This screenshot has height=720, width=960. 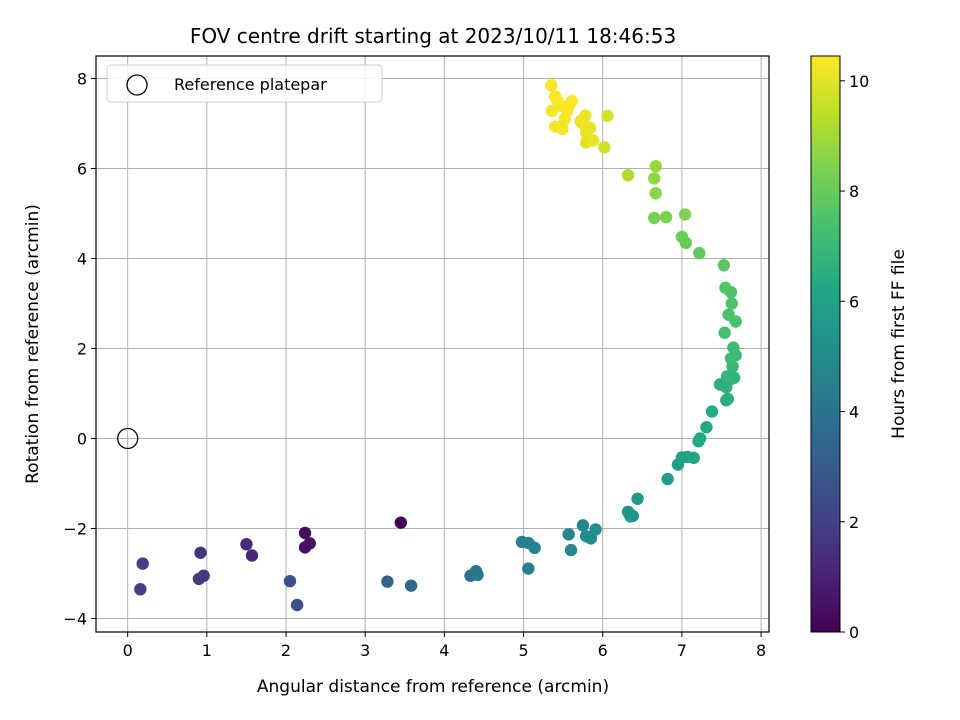 What do you see at coordinates (286, 650) in the screenshot?
I see `x-tick-label: 2` at bounding box center [286, 650].